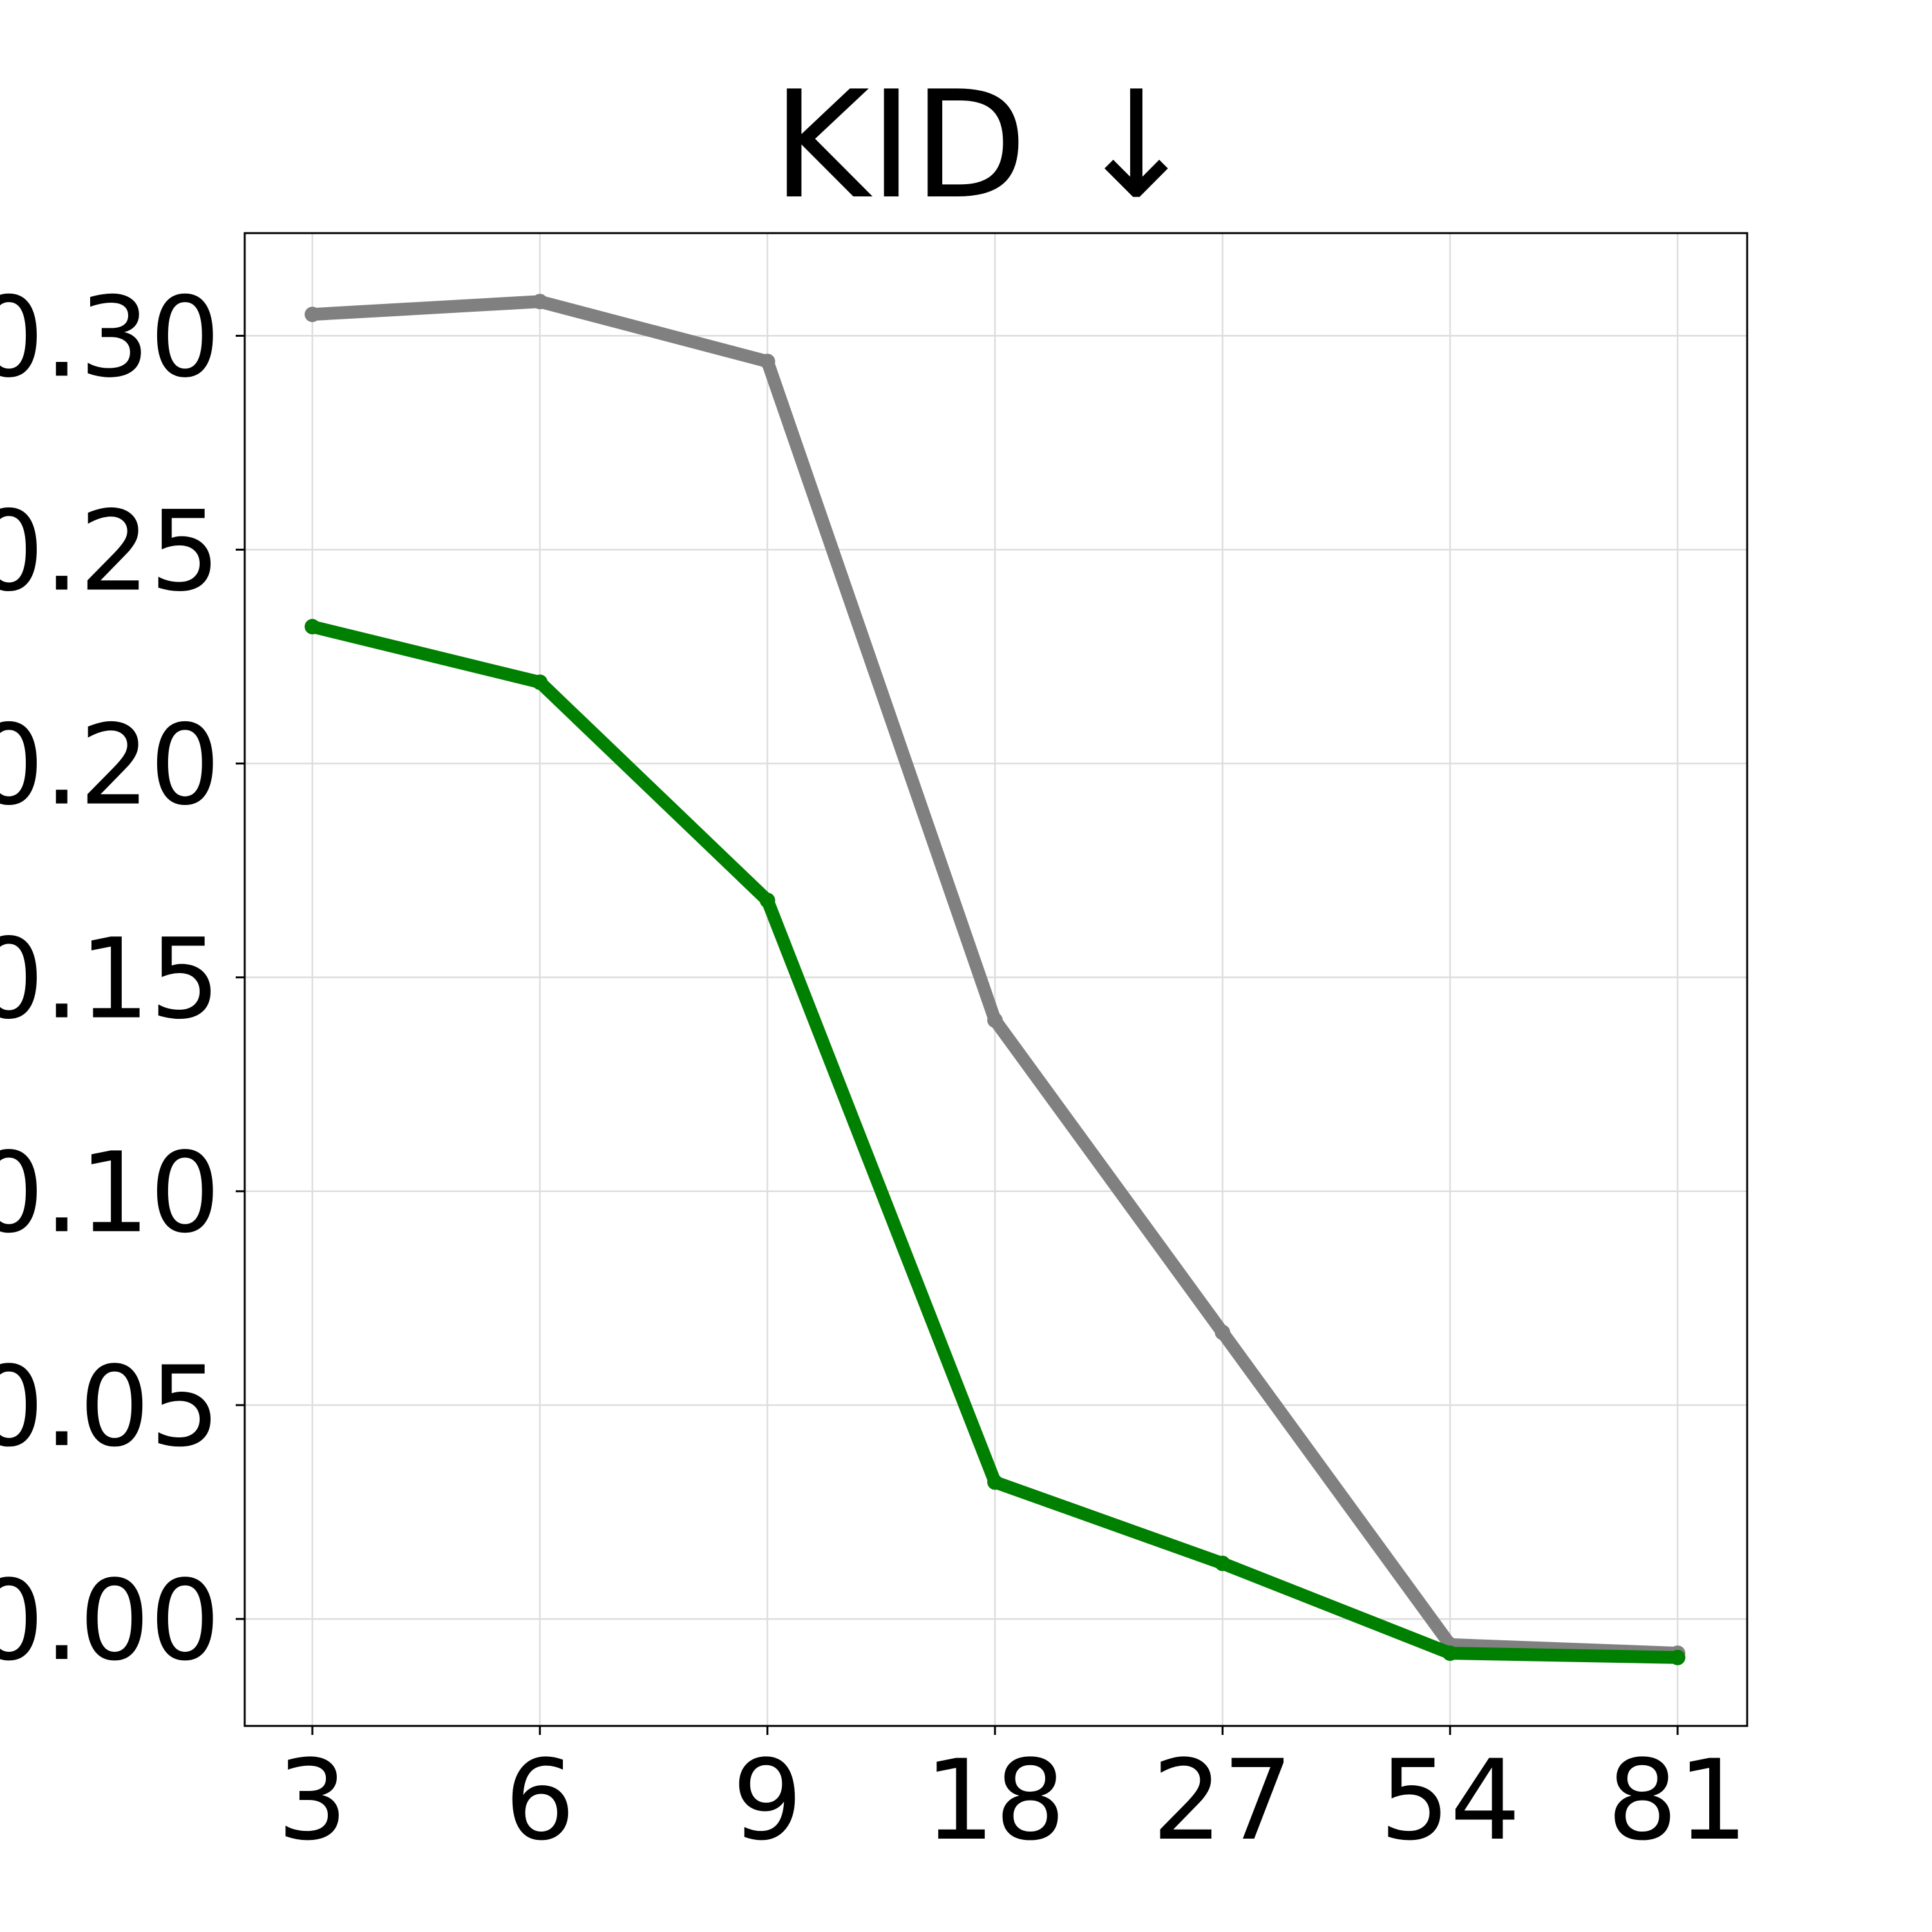  What do you see at coordinates (110, 979) in the screenshot?
I see `y-tick-label: 0.15` at bounding box center [110, 979].